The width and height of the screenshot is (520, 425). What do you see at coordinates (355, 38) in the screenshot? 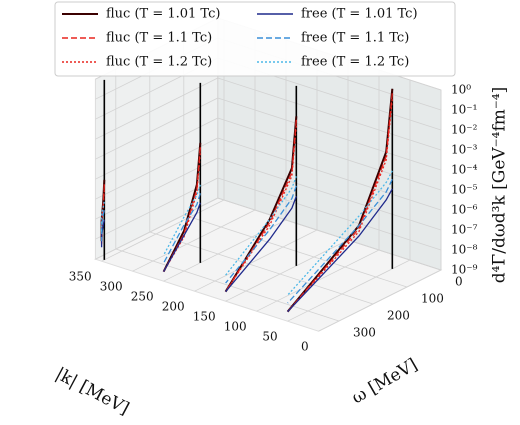
I see `legend-label: free (T = 1.1 Tc)` at bounding box center [355, 38].